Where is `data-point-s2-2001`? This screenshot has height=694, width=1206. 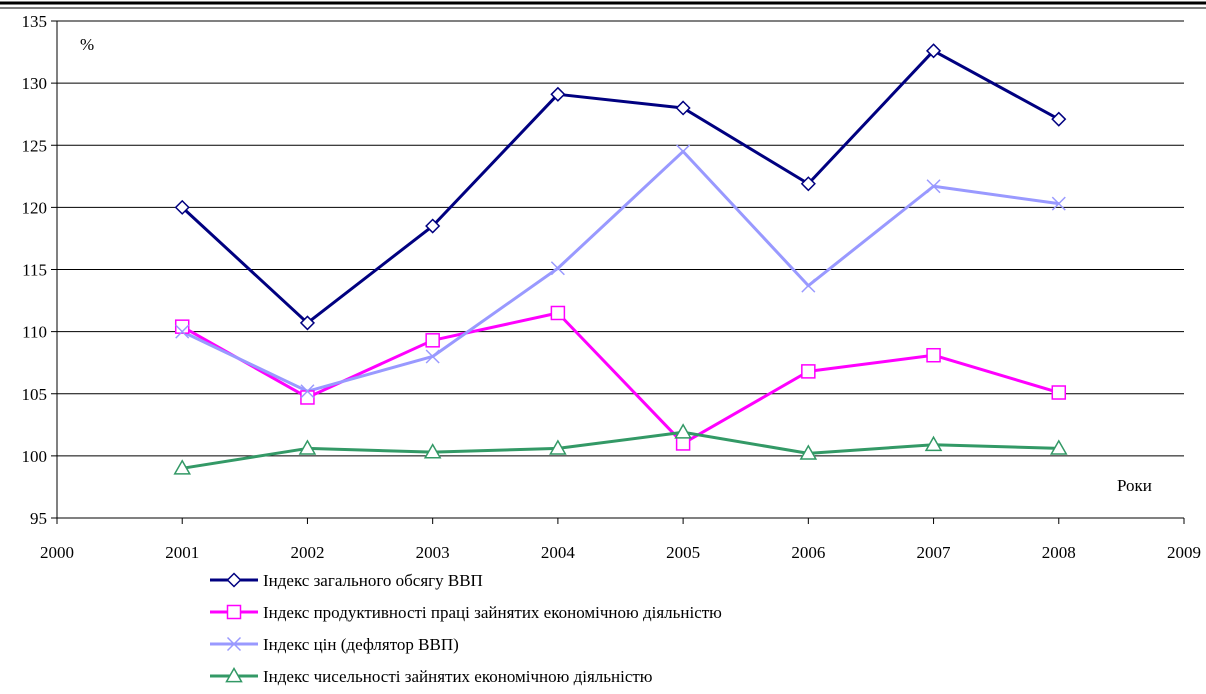
data-point-s2-2001 is located at coordinates (182, 326).